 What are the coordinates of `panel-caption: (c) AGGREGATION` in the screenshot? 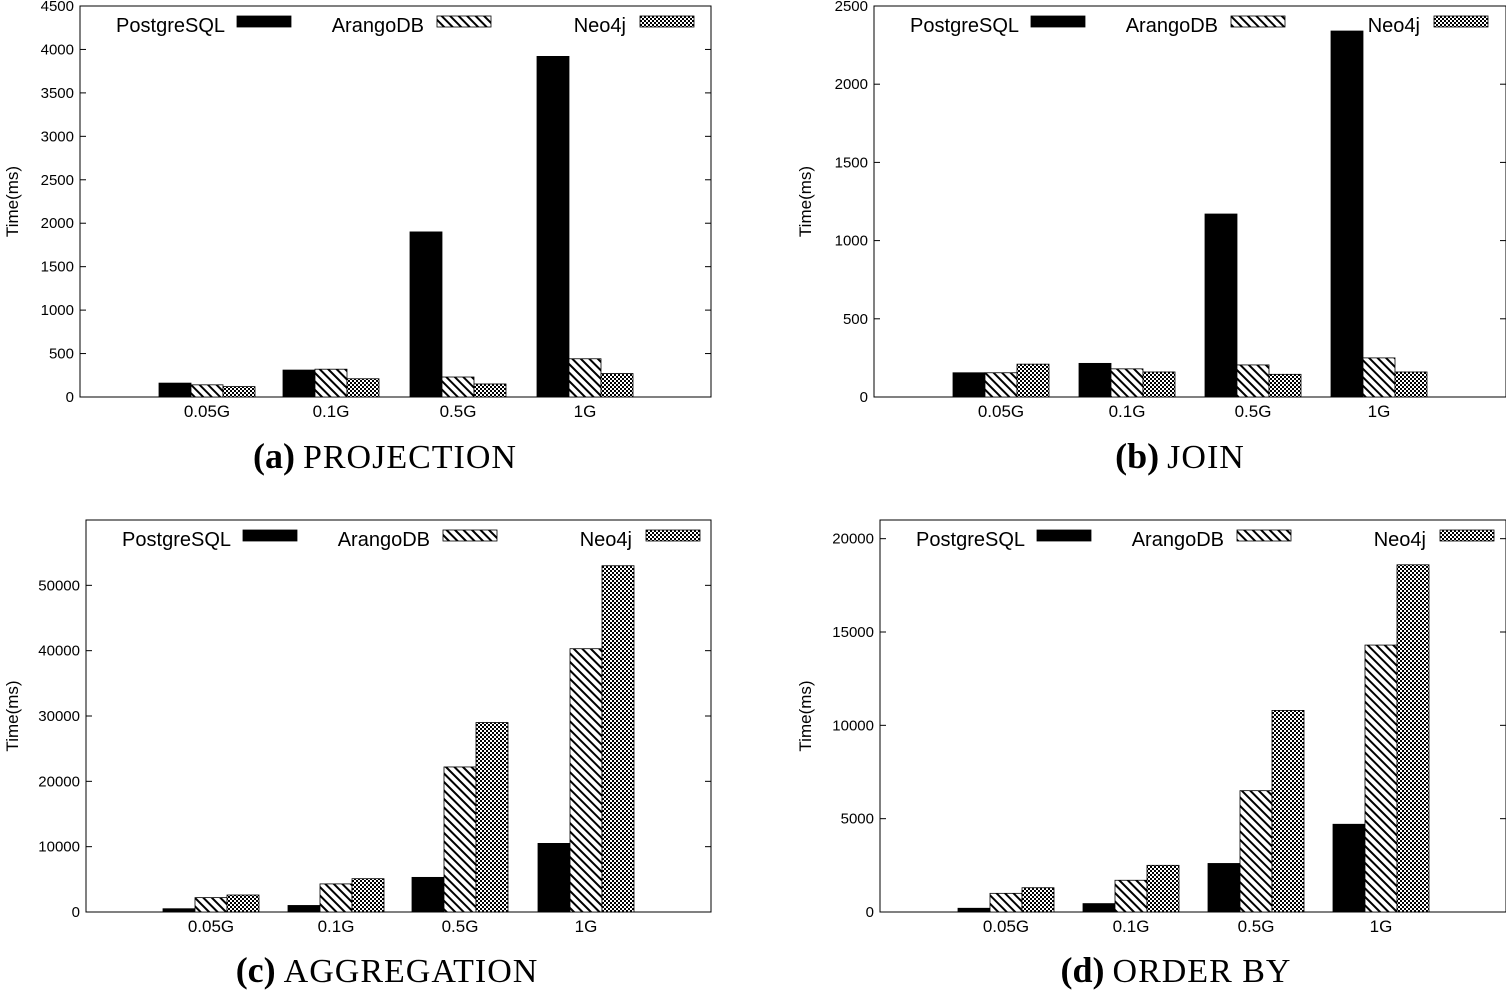 It's located at (387, 970).